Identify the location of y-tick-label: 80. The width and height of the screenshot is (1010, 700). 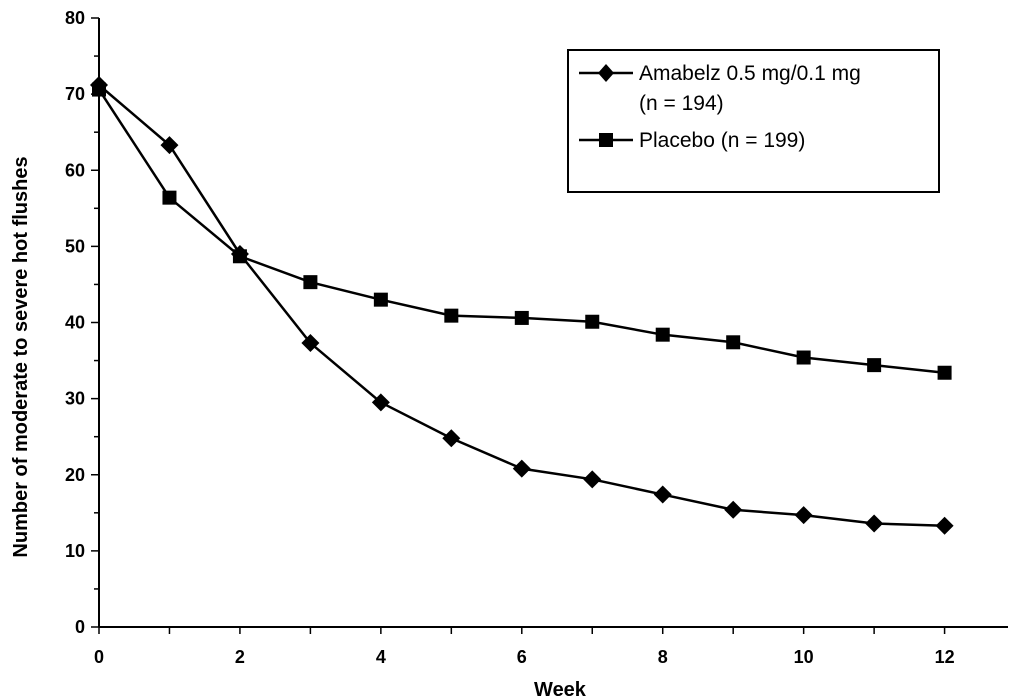
(75, 18).